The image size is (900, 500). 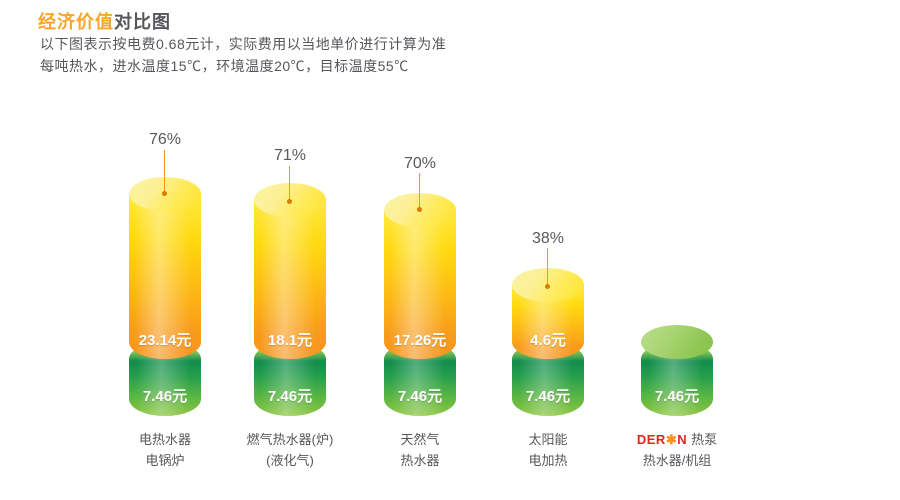 I want to click on category-line-1: 天然气, so click(x=420, y=439).